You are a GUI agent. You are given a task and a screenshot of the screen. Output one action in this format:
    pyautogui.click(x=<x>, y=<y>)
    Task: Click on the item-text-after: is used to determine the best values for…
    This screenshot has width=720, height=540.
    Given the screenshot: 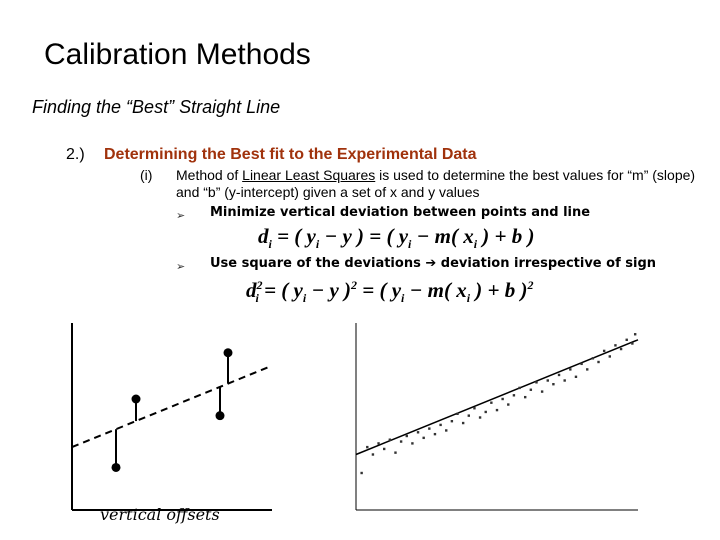 What is the action you would take?
    pyautogui.click(x=436, y=183)
    